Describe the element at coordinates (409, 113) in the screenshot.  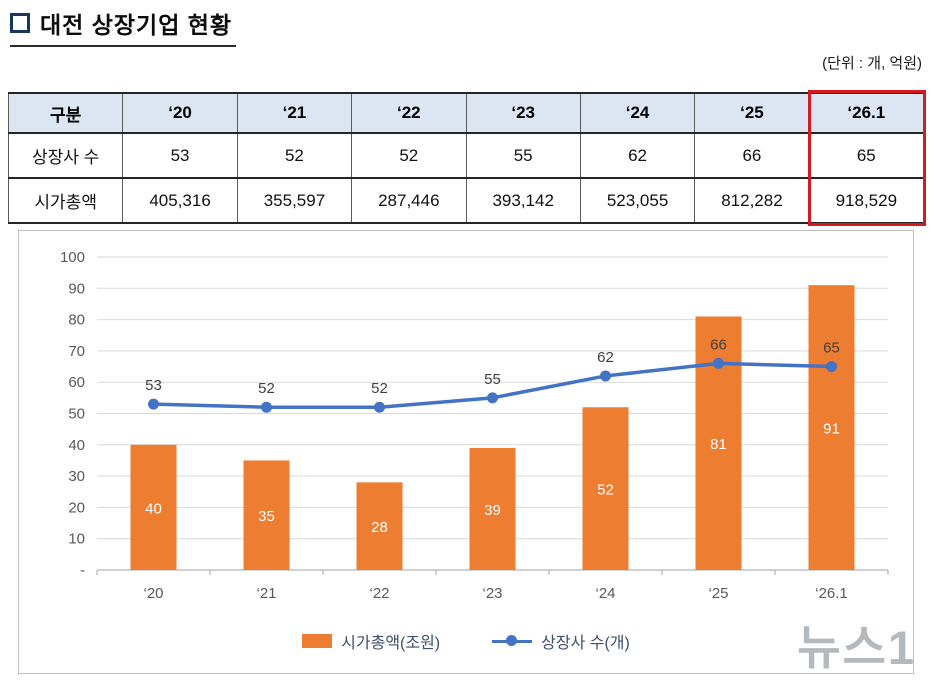
I see `table-header-cell: ‘22` at that location.